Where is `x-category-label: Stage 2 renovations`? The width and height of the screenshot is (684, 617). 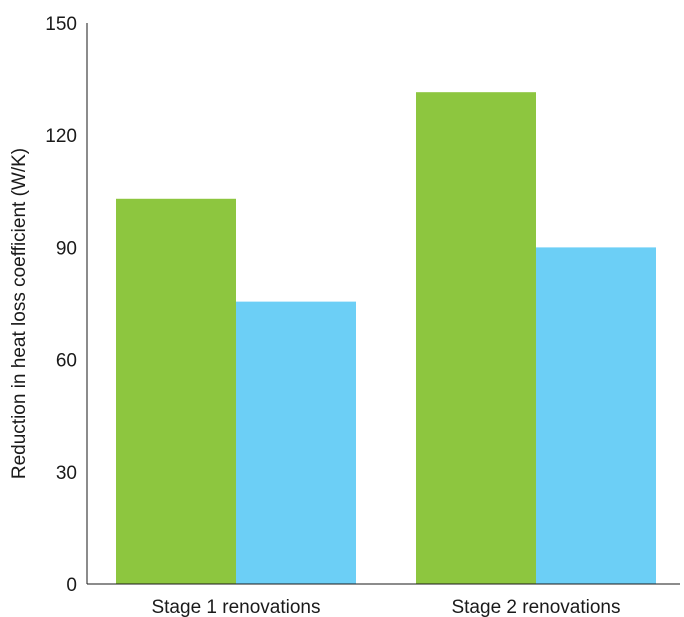 x-category-label: Stage 2 renovations is located at coordinates (535, 607).